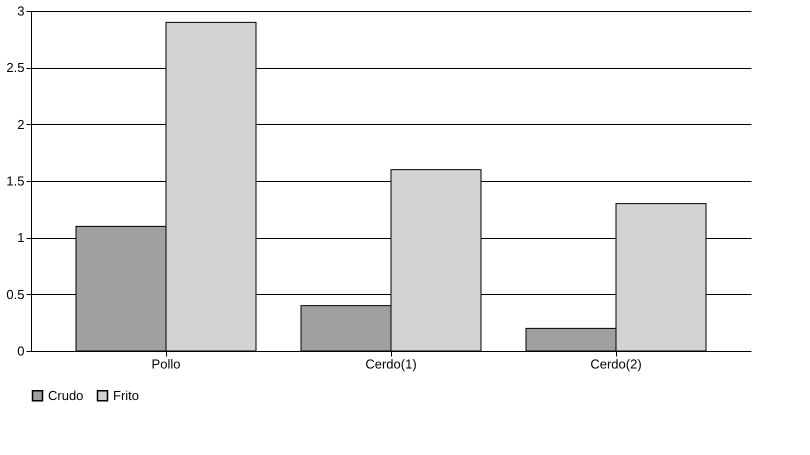 The width and height of the screenshot is (810, 455). I want to click on y-tick-label: 3, so click(20, 11).